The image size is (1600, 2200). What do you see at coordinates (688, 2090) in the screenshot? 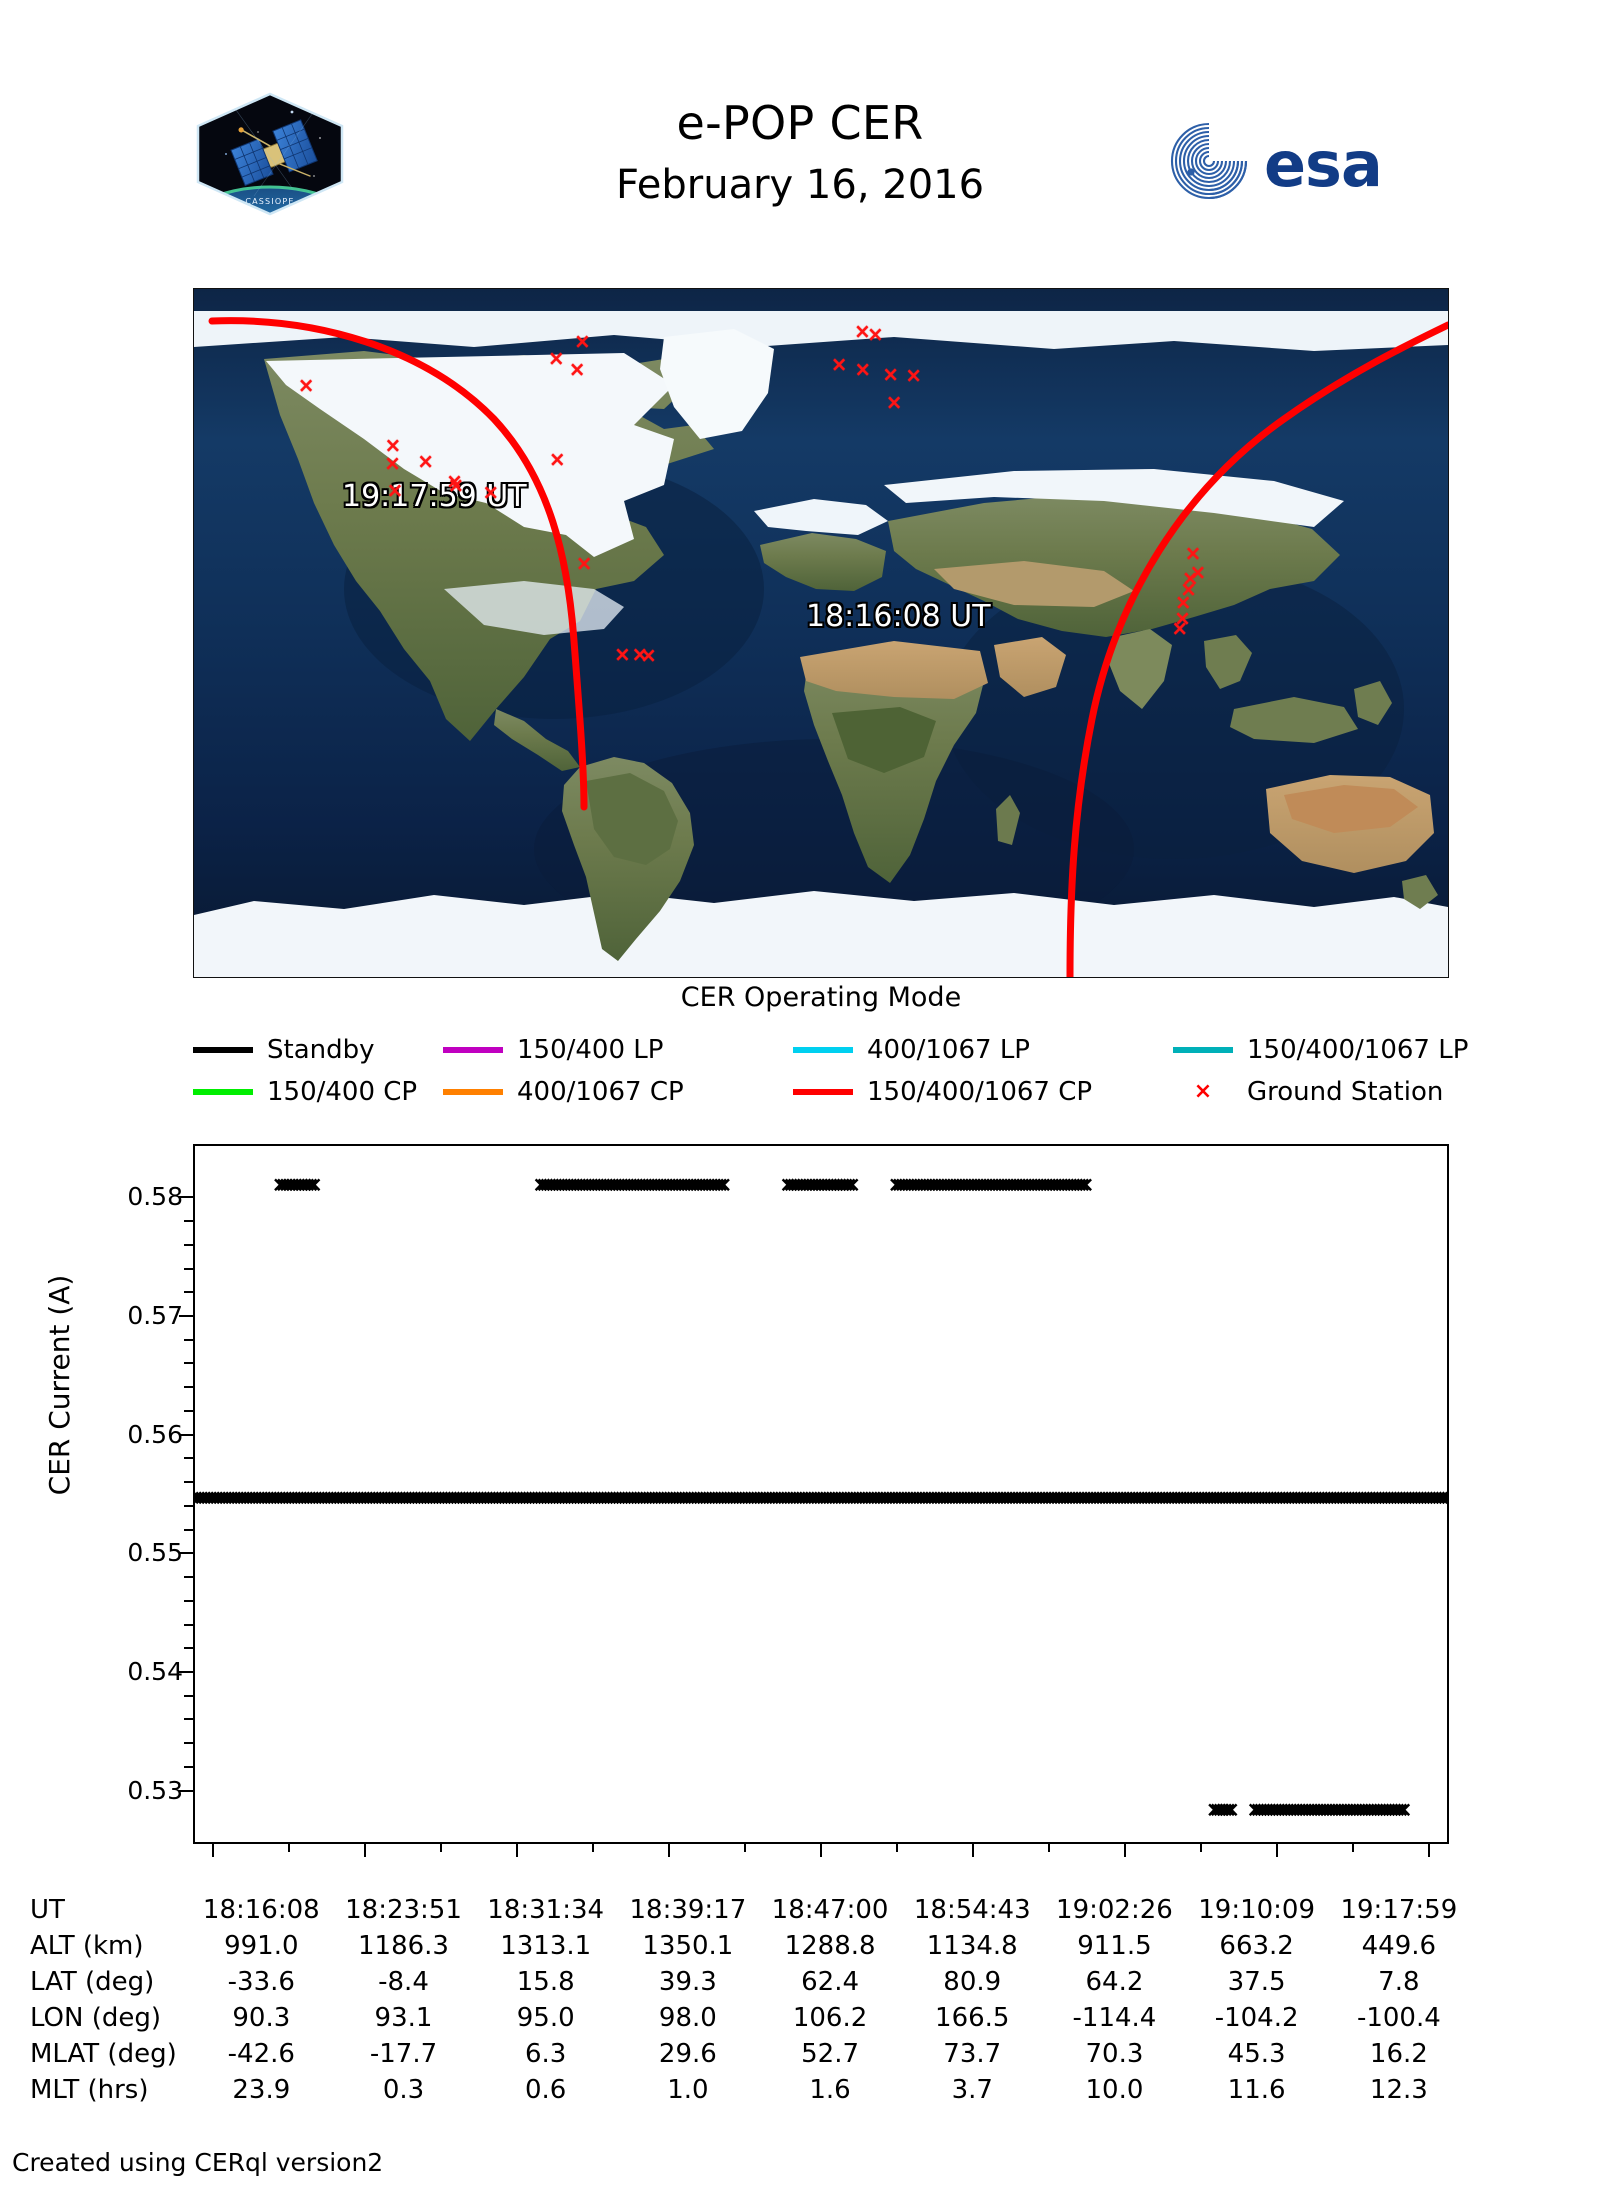
I see `table-cell: 1.0` at bounding box center [688, 2090].